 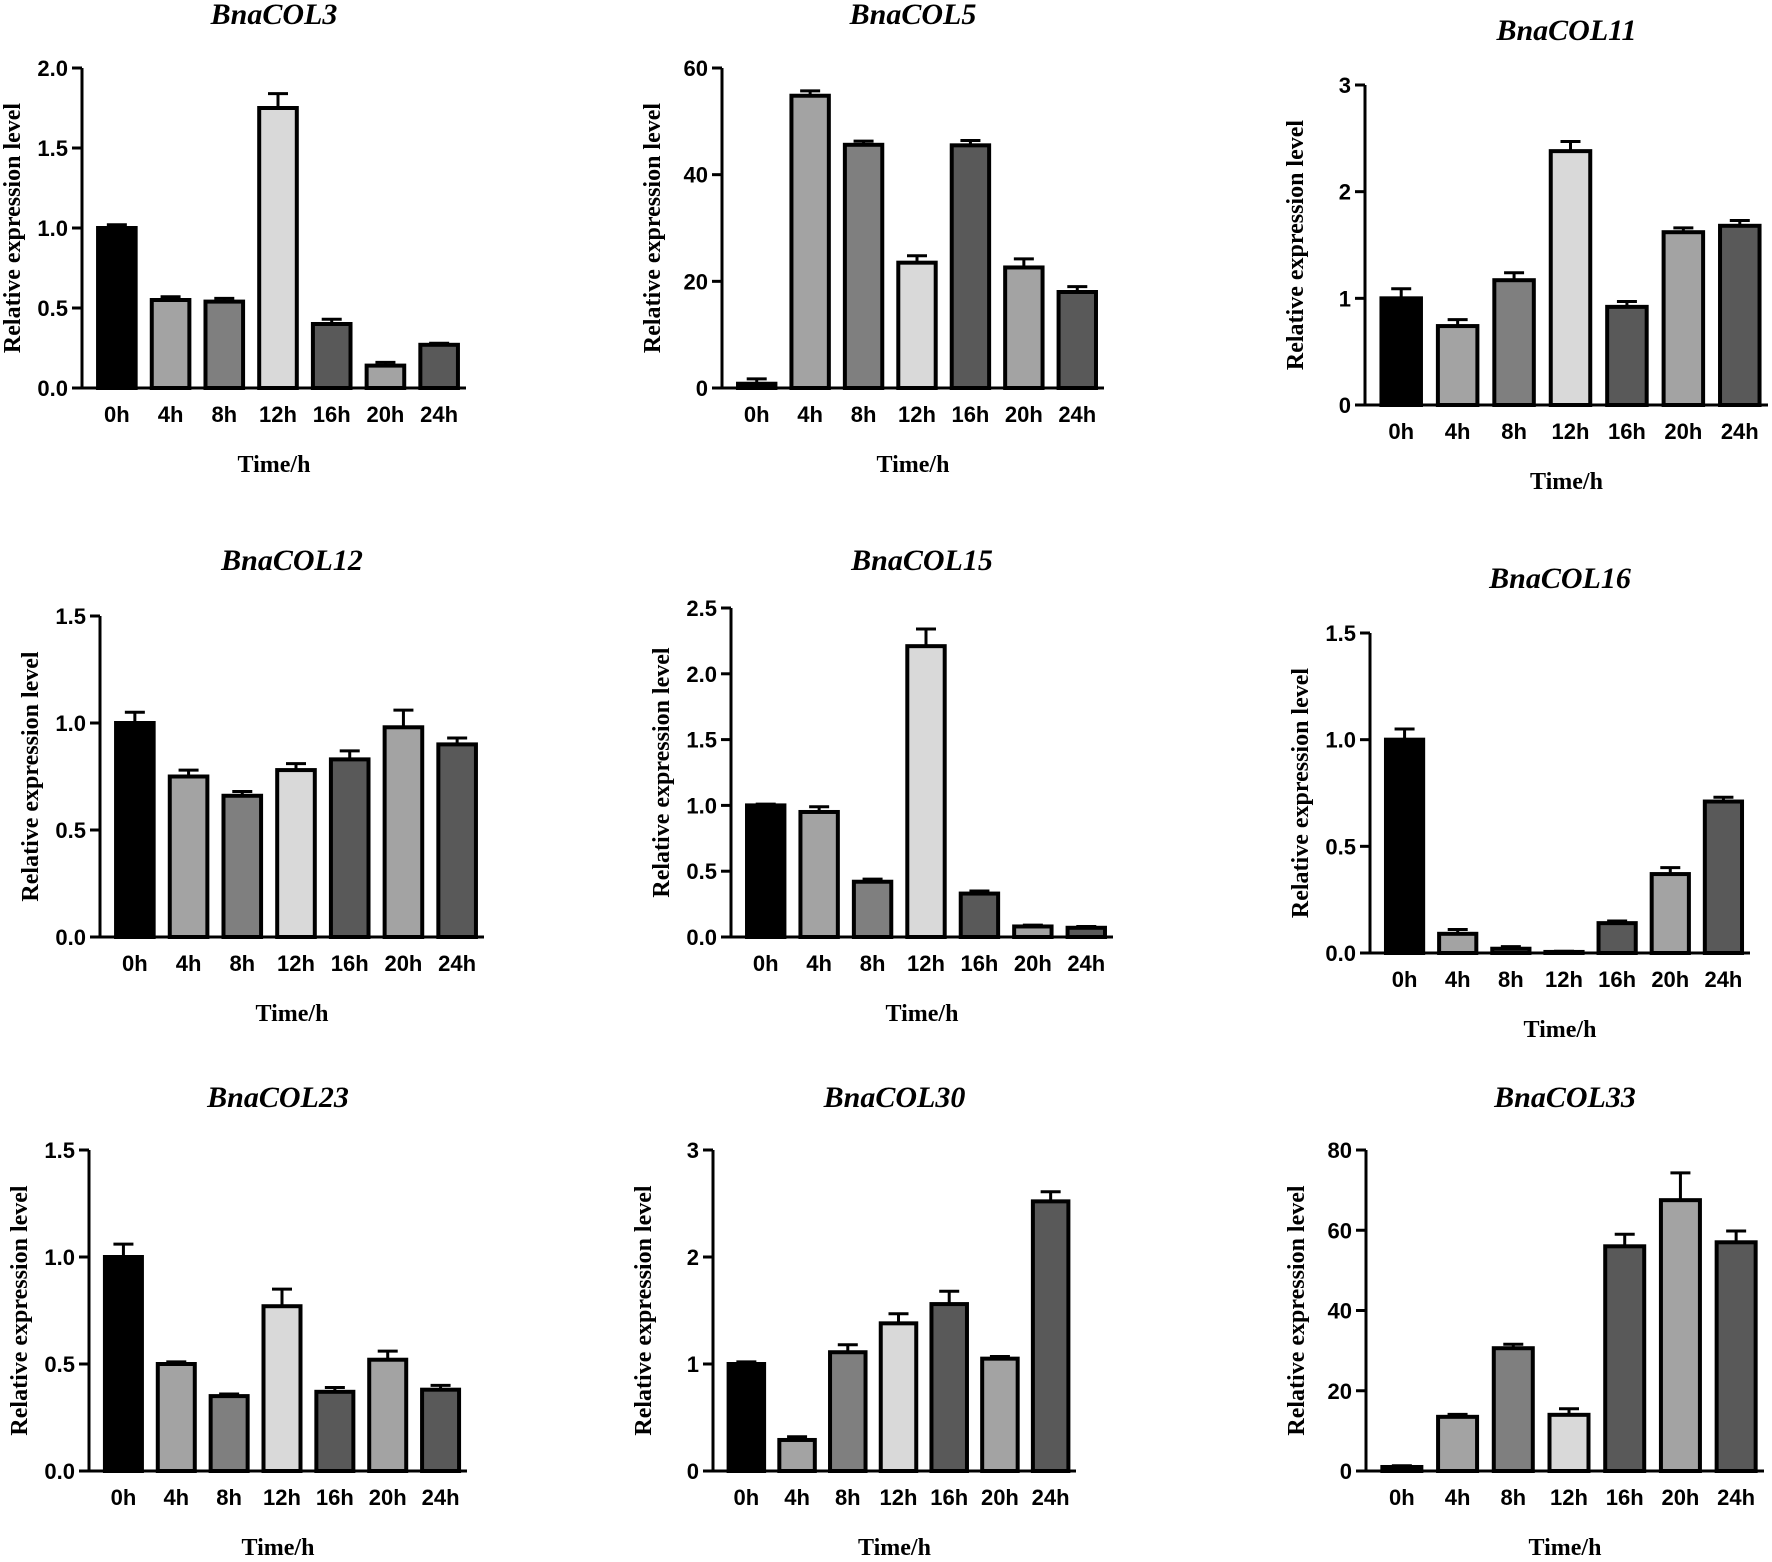 I want to click on axes, so click(x=1559, y=794).